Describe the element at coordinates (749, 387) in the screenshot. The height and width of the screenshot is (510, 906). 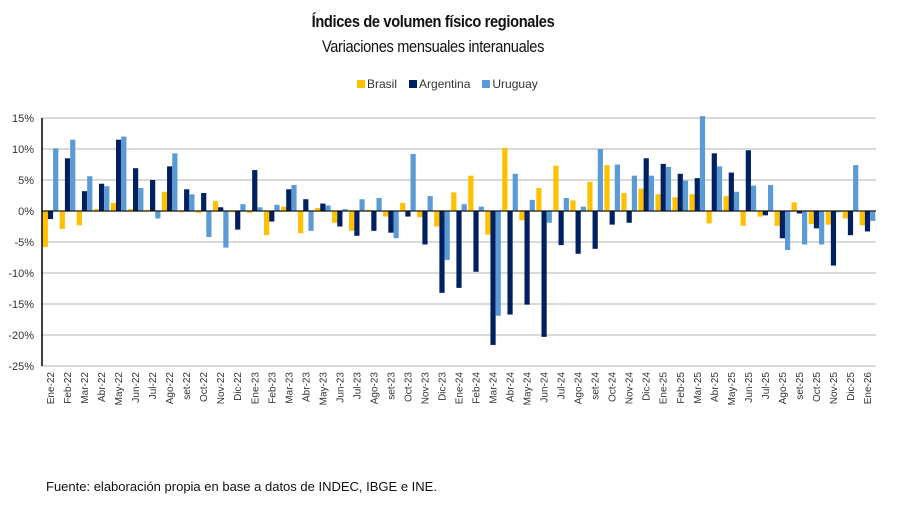
I see `x-tick-label: Jun-25` at that location.